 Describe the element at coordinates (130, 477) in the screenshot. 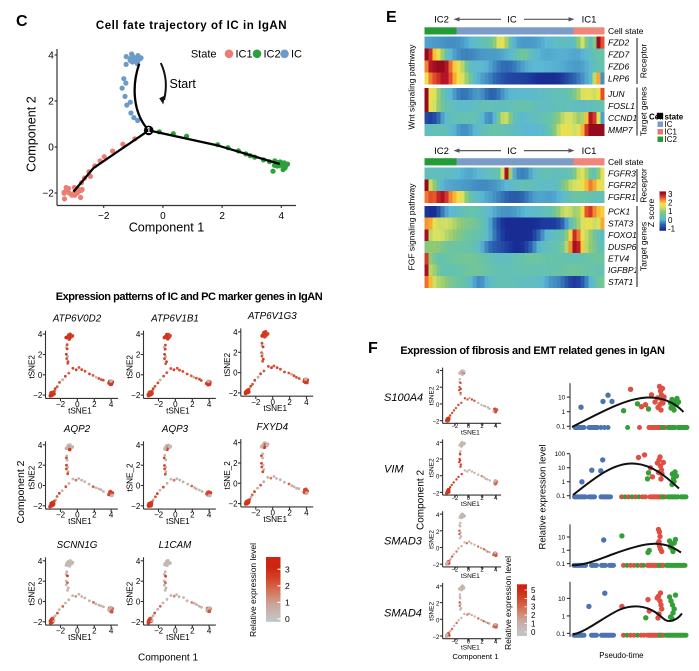

I see `svg-text: tSNE_2` at that location.